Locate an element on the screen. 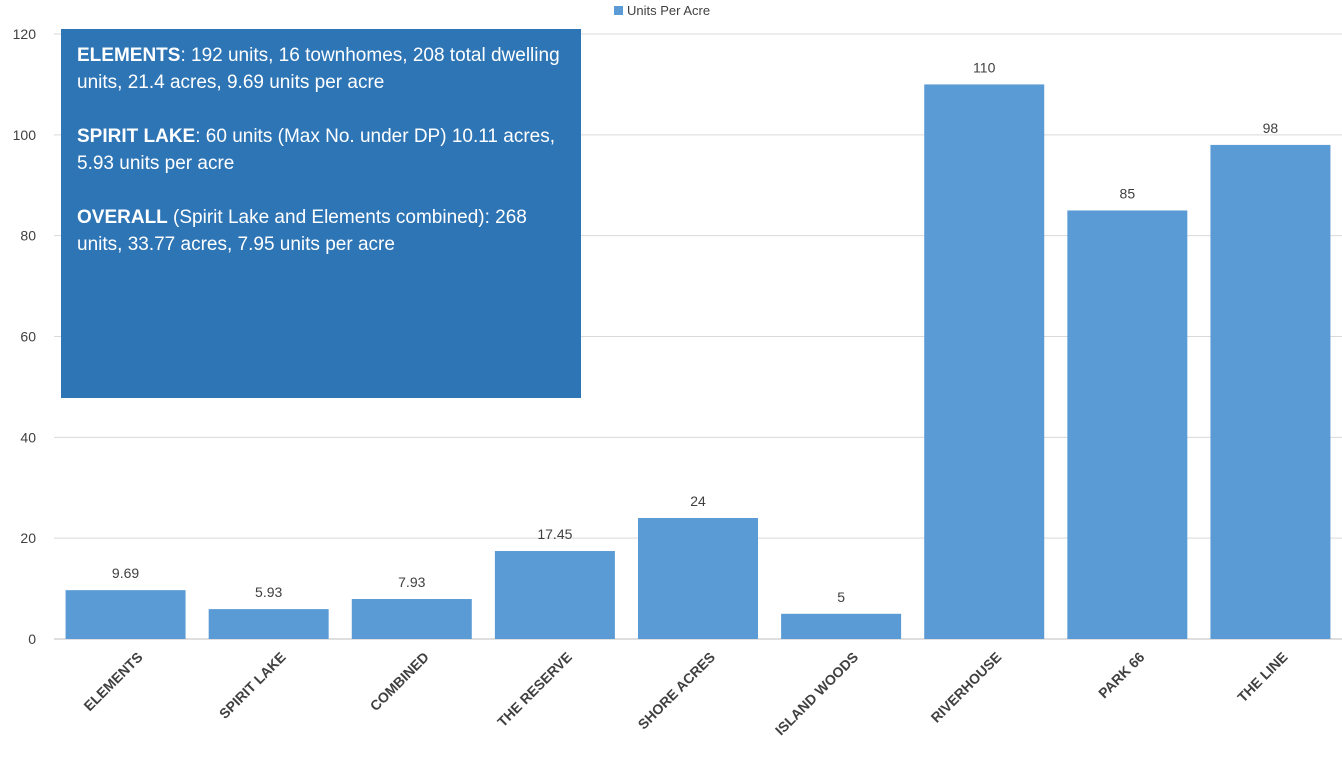  data-label: 17.45 is located at coordinates (554, 534).